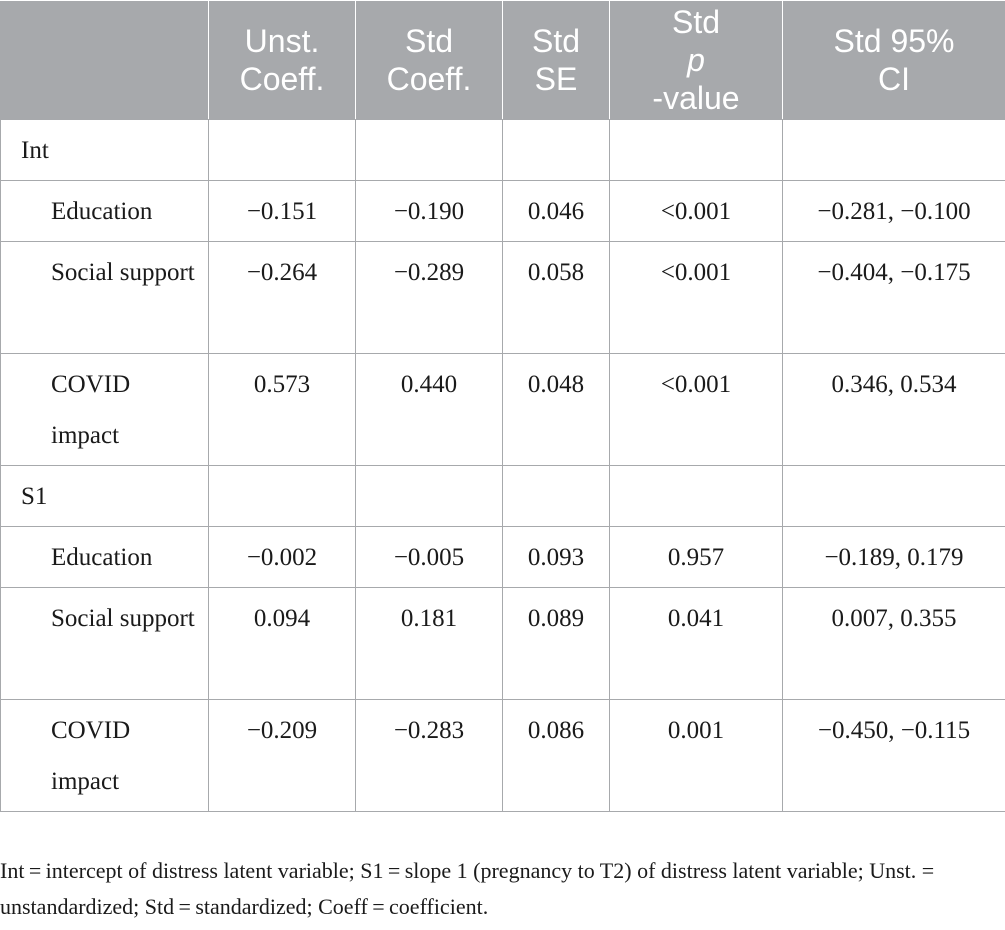 The width and height of the screenshot is (1005, 930). I want to click on ci-cell: 0.007, 0.355, so click(893, 643).